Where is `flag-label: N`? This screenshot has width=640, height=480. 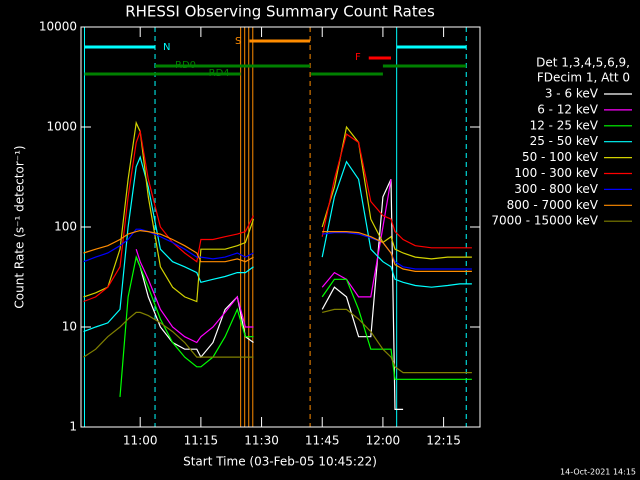
flag-label: N is located at coordinates (166, 47).